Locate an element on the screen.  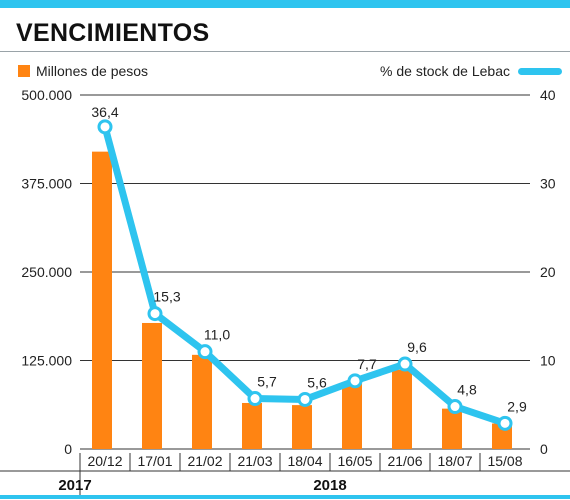
title-divider is located at coordinates (285, 51).